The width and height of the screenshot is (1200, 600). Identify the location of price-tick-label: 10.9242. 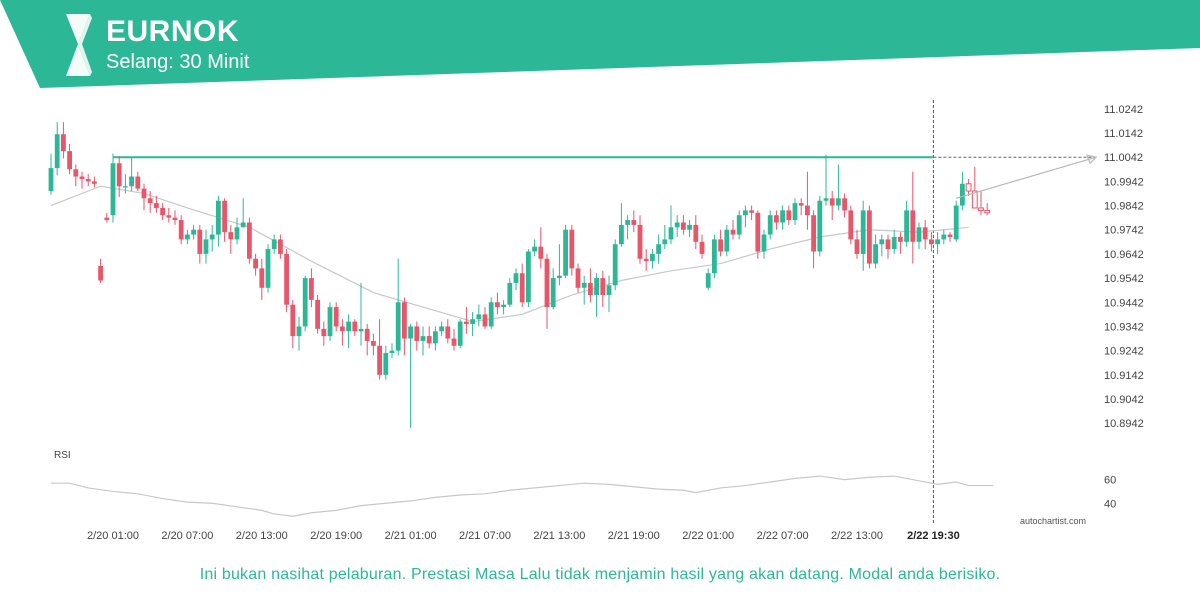
(1124, 352).